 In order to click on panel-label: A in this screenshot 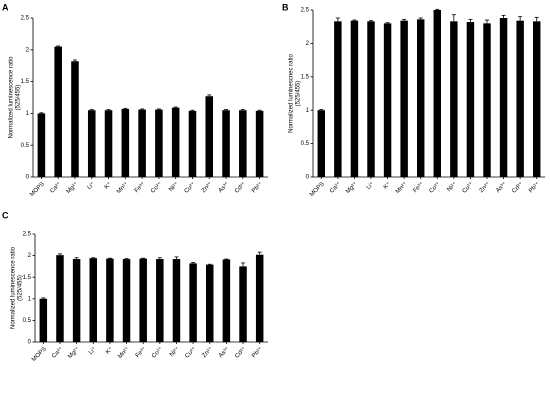, I will do `click(5, 7)`.